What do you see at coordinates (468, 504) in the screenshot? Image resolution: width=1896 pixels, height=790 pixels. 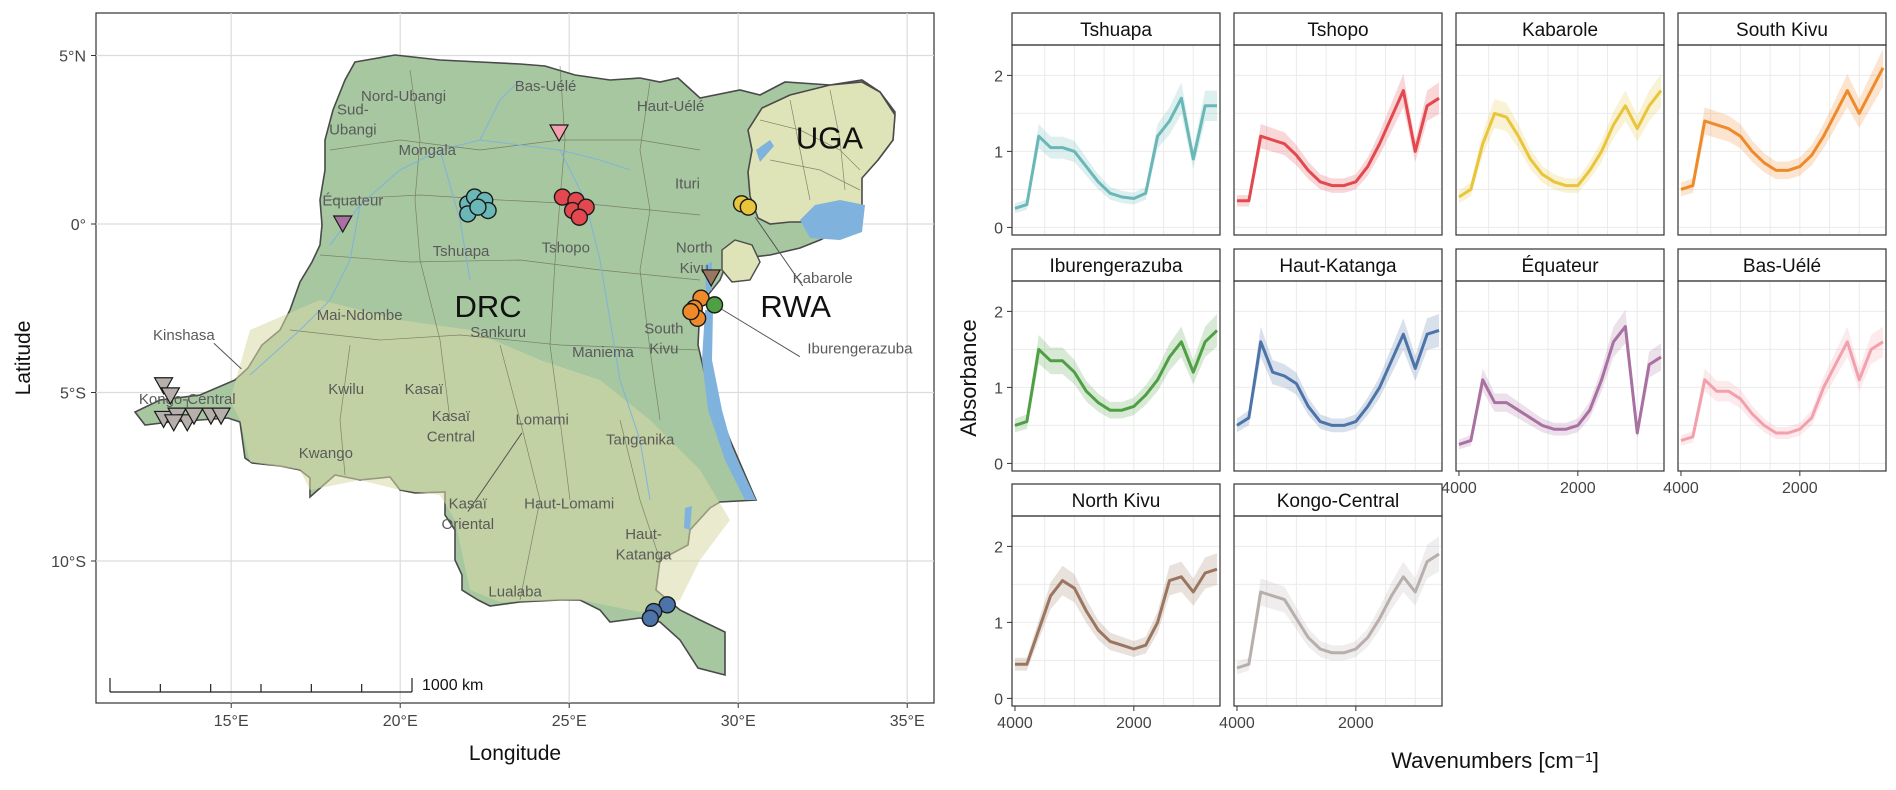 I see `callout-label: Kasaï` at bounding box center [468, 504].